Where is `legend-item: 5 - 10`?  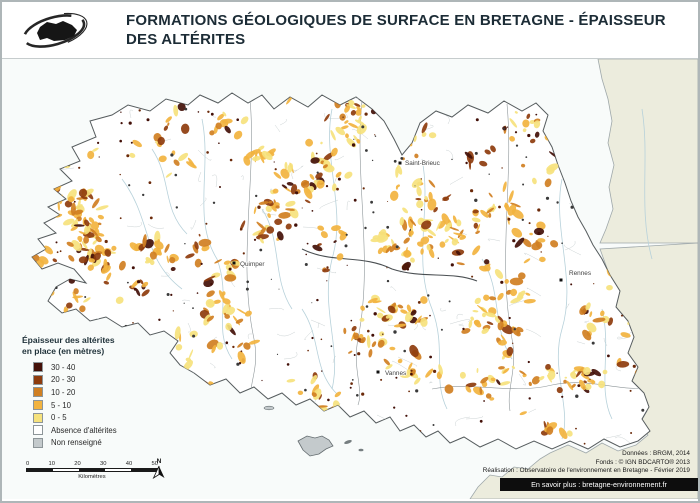 legend-item: 5 - 10 is located at coordinates (75, 405).